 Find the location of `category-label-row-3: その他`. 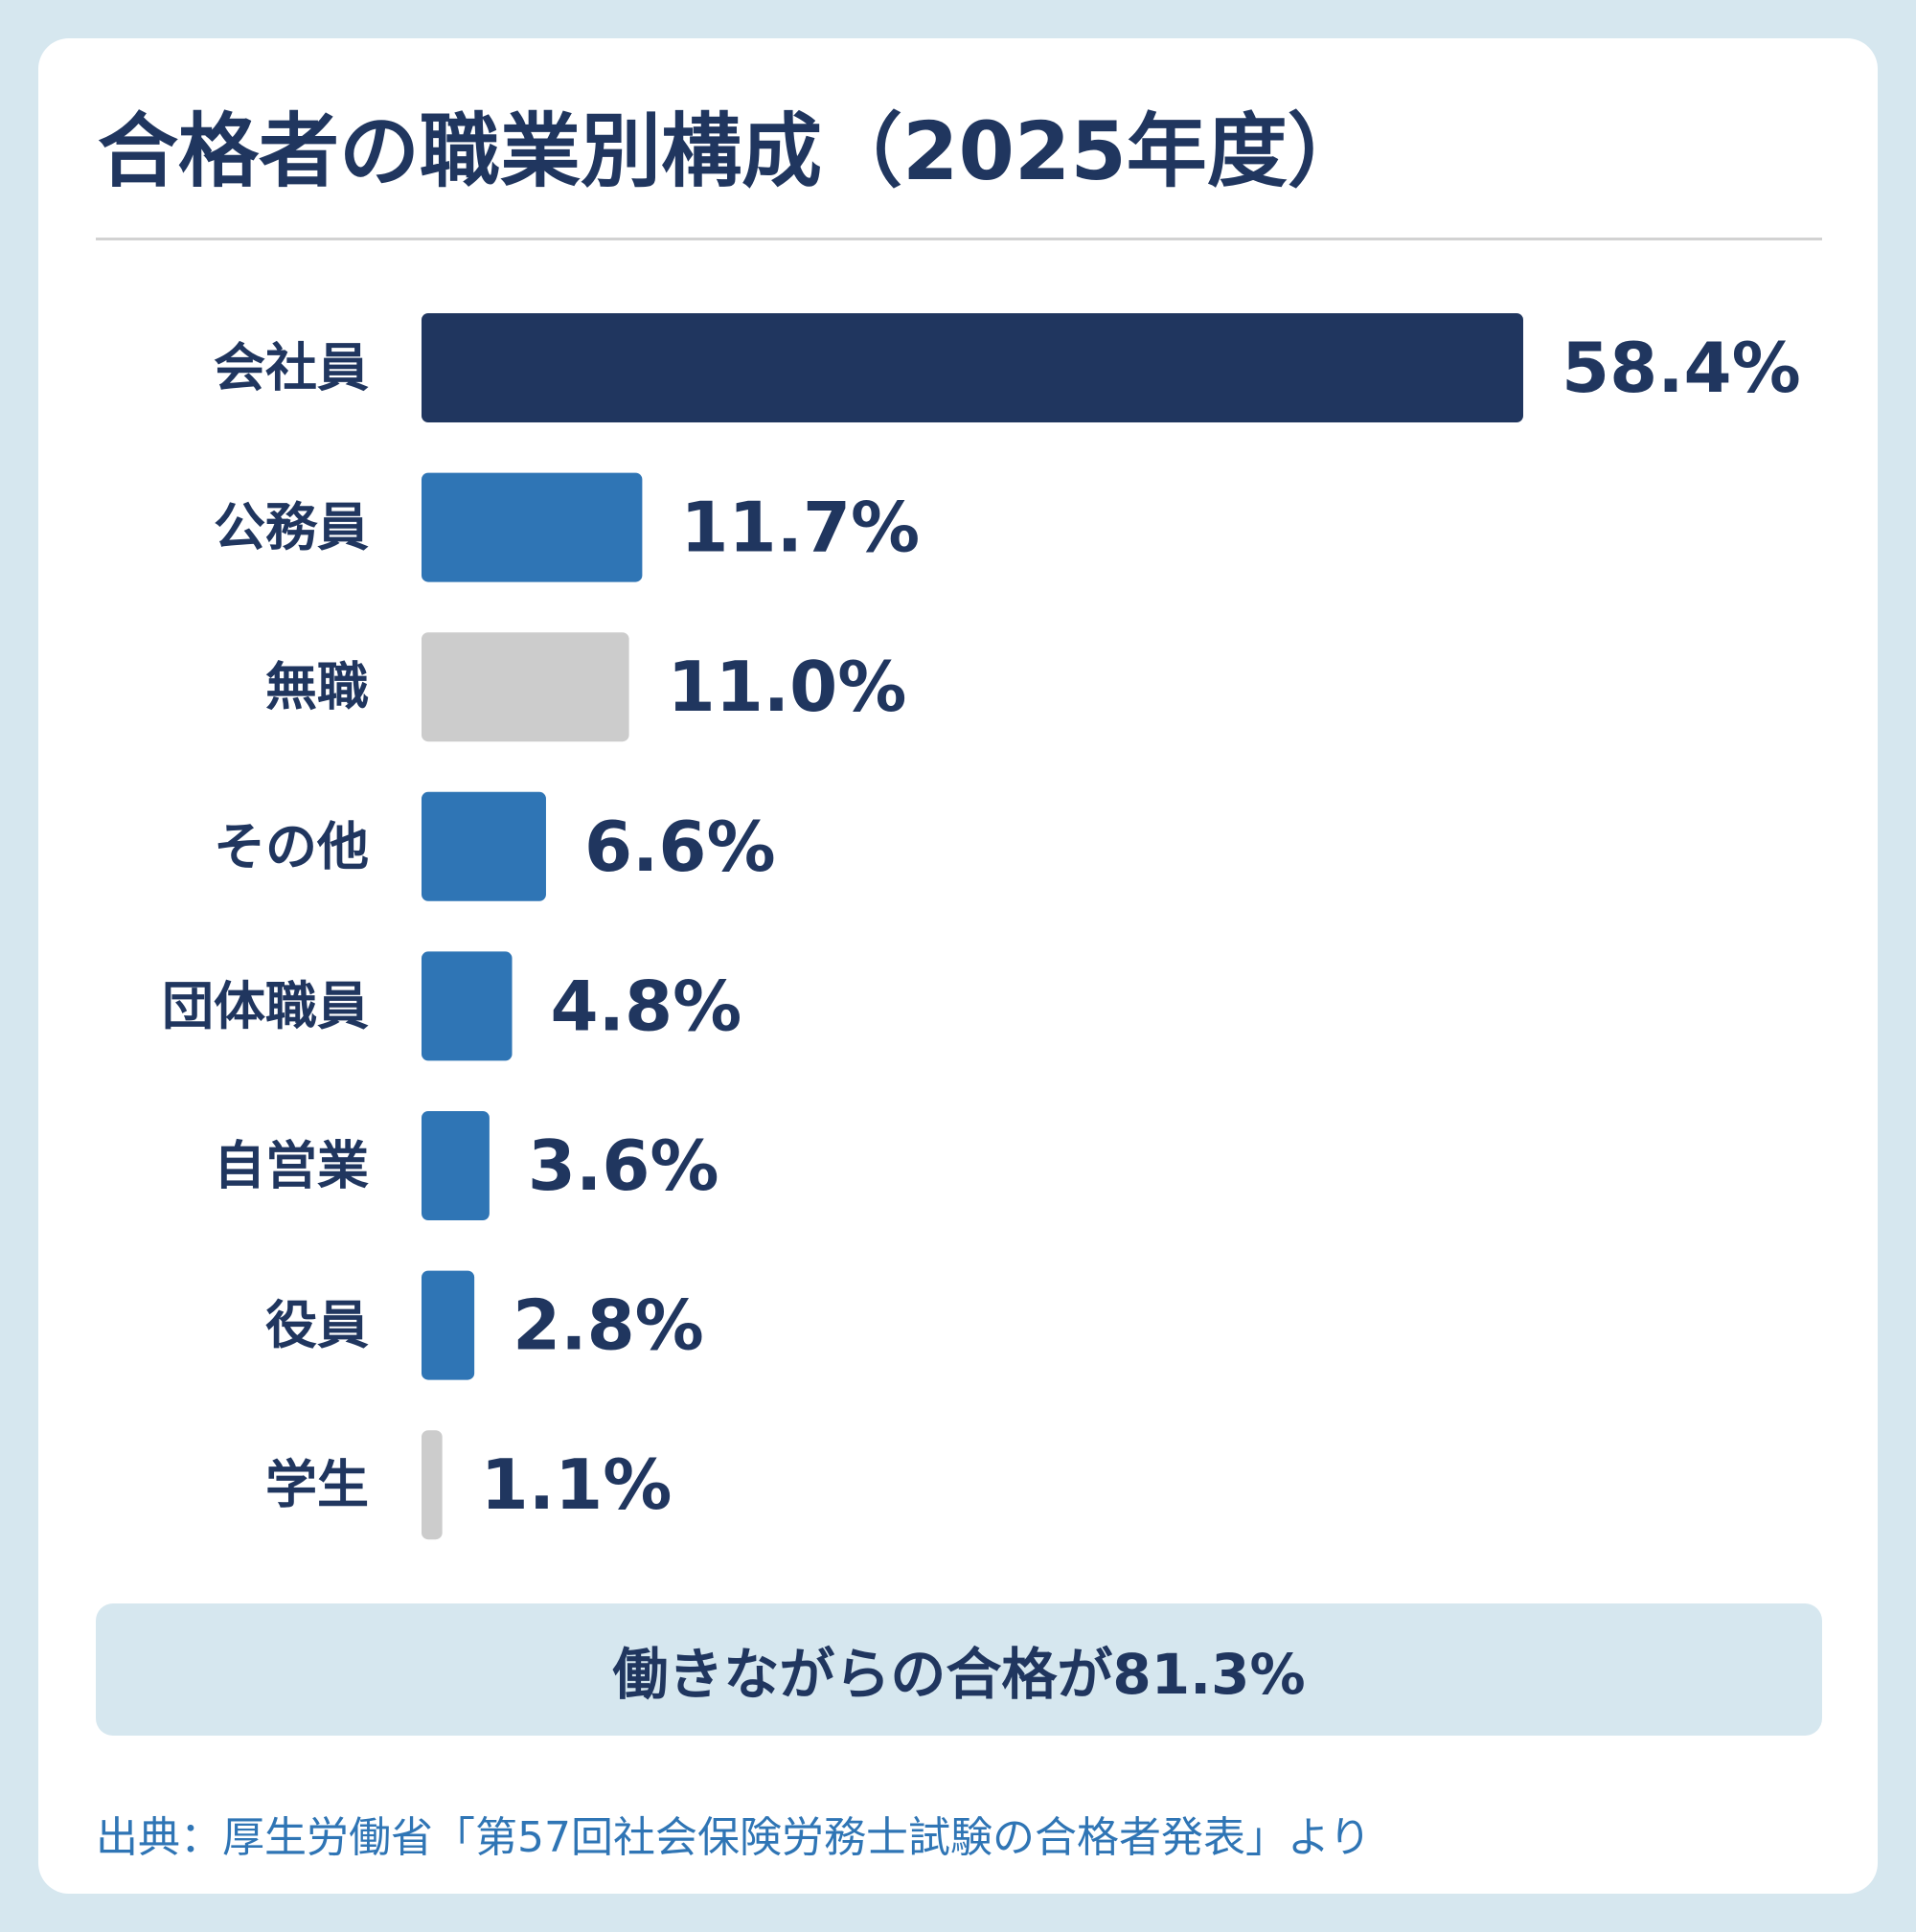

category-label-row-3: その他 is located at coordinates (291, 846).